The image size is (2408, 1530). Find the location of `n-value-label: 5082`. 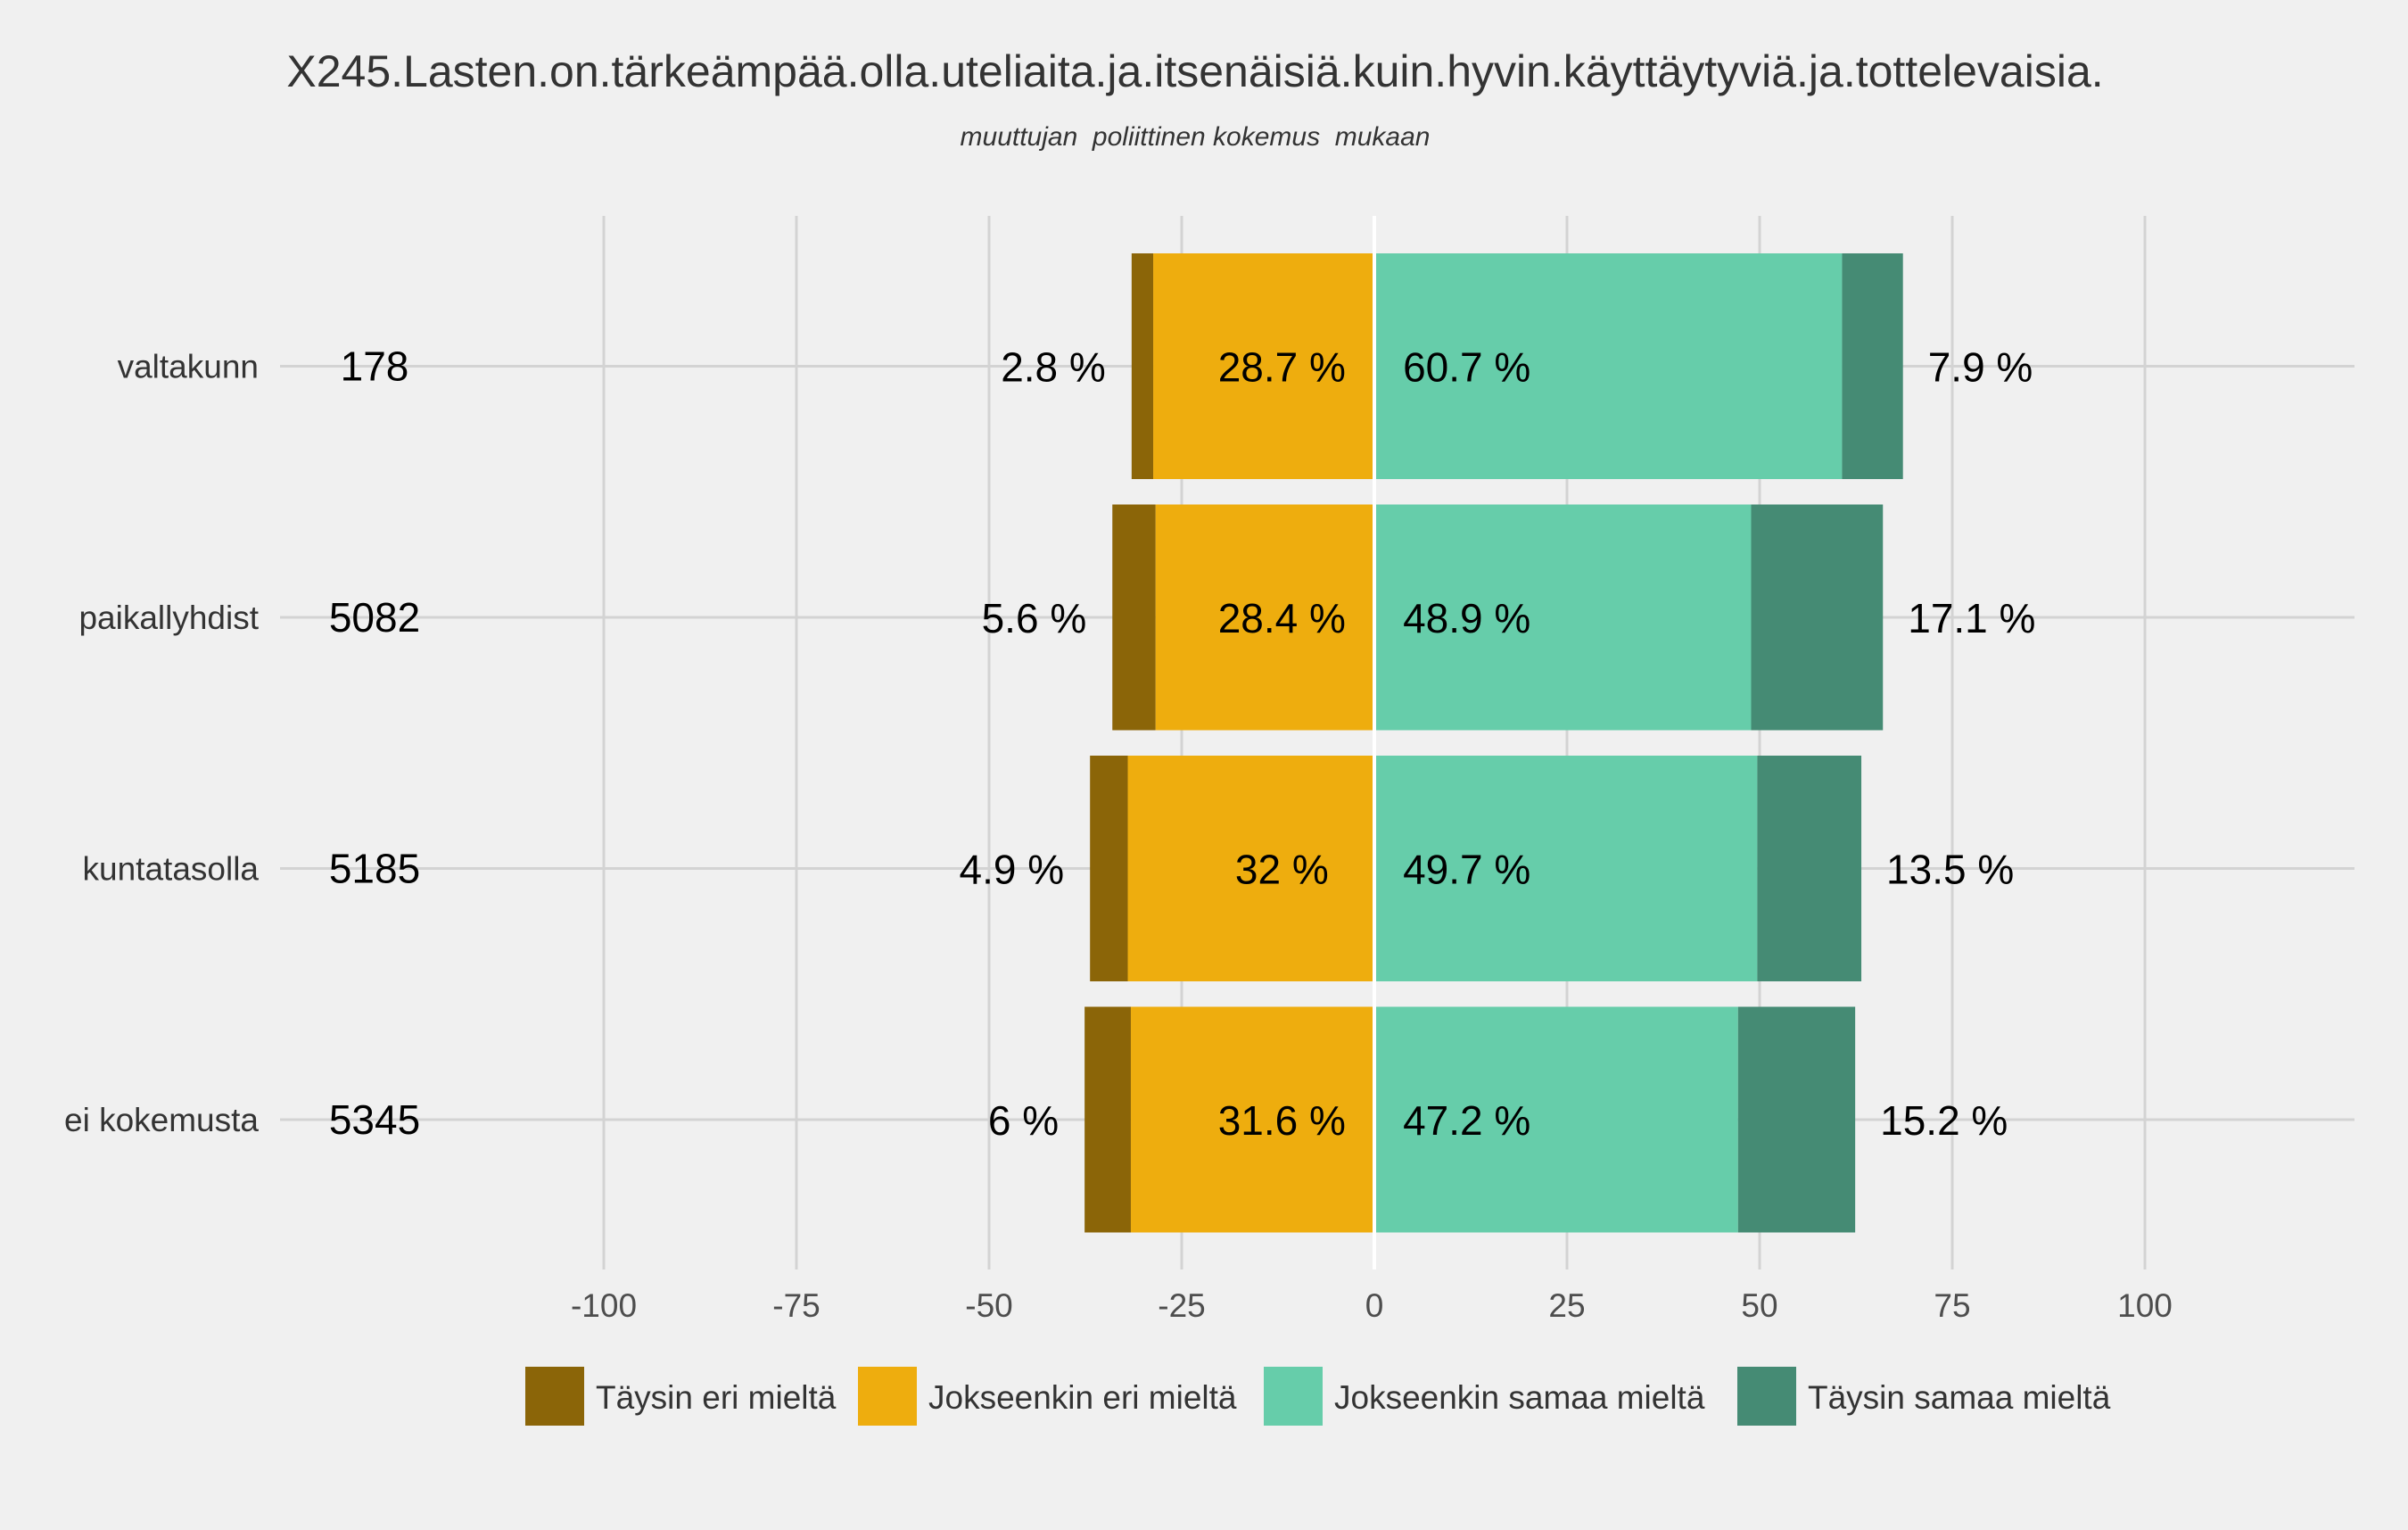

n-value-label: 5082 is located at coordinates (374, 617).